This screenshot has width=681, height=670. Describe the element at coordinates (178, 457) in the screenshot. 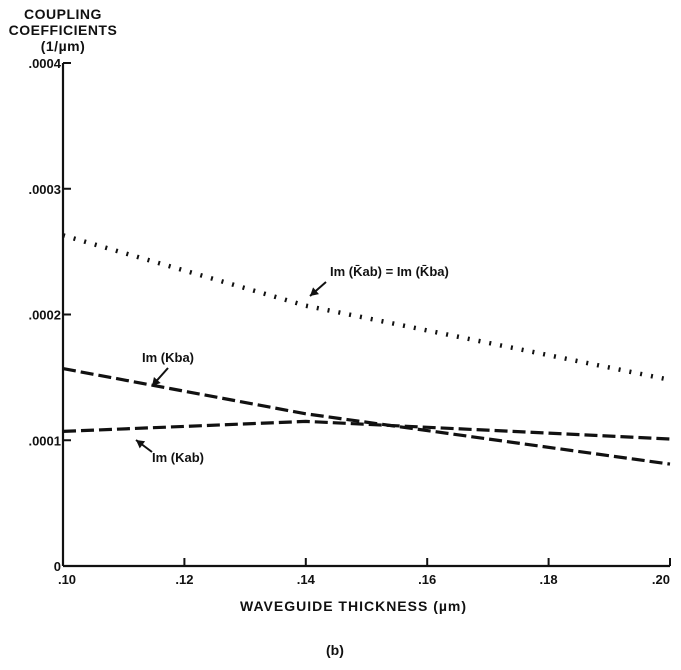

I see `series-annotation-3: Im (Kab)` at that location.